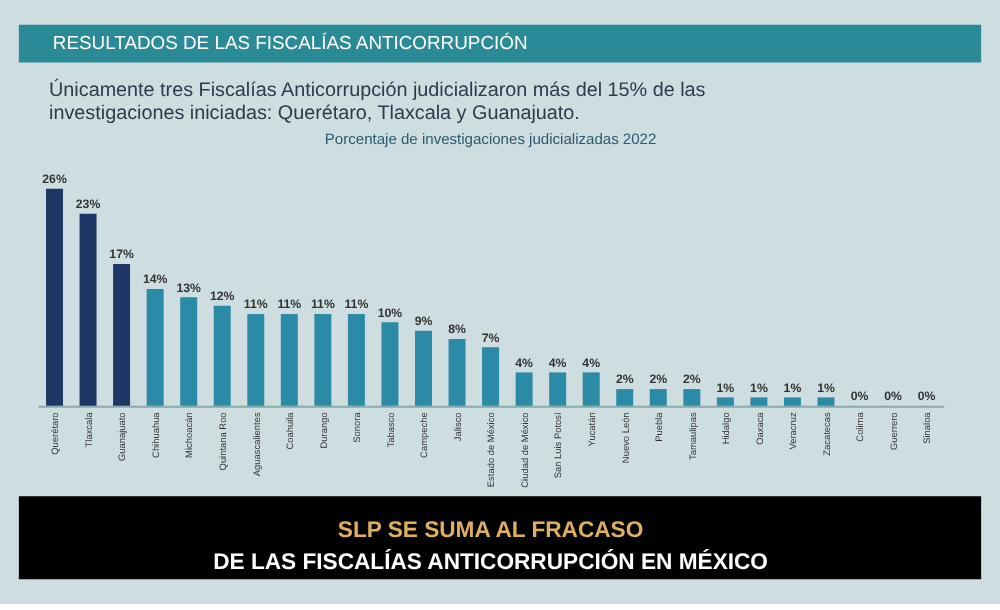  I want to click on text: SLP SE SUMA AL FRACASO, so click(490, 530).